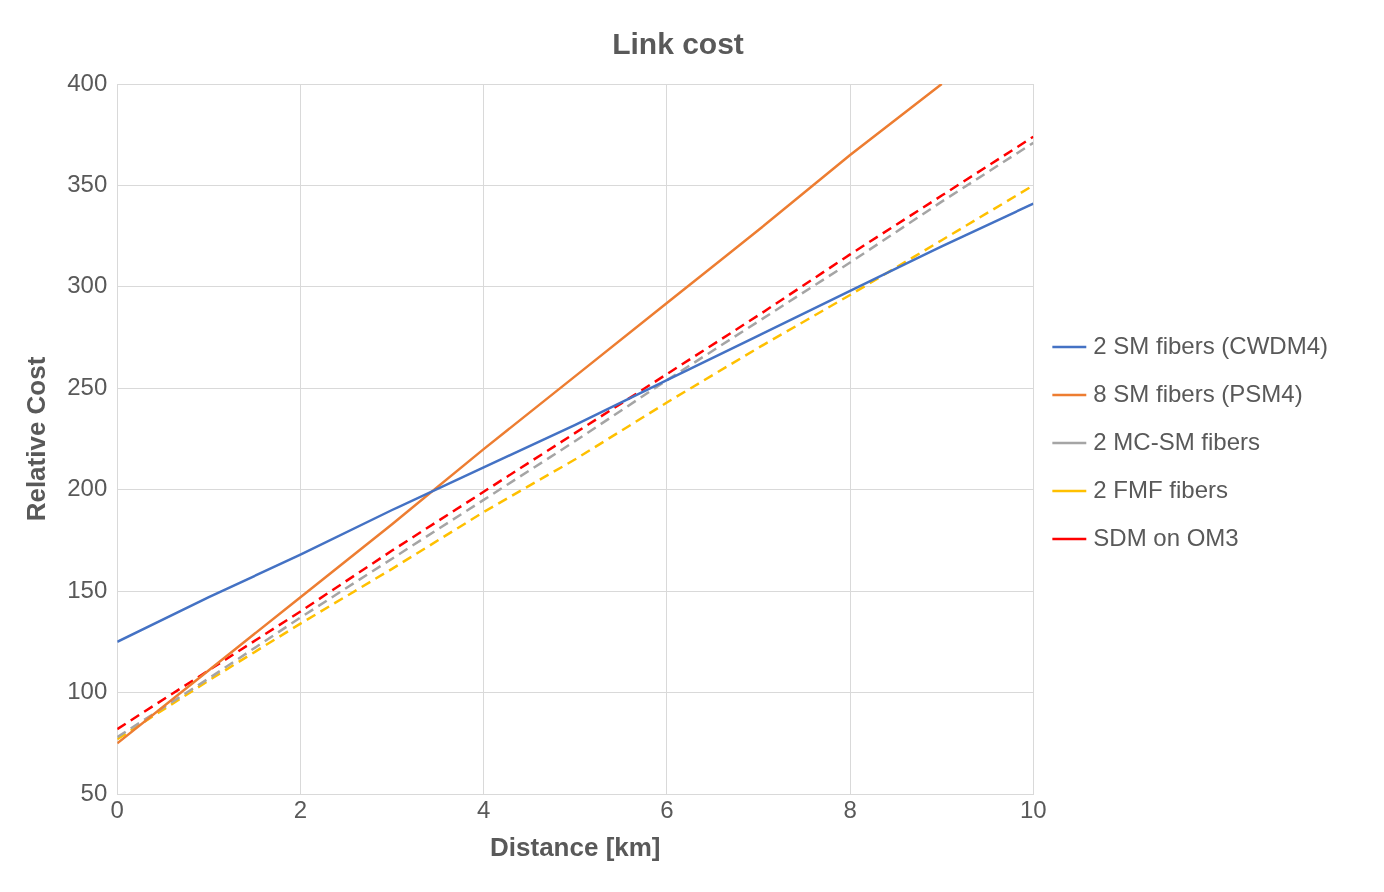 This screenshot has height=892, width=1384. I want to click on y-tick-label: 250, so click(87, 386).